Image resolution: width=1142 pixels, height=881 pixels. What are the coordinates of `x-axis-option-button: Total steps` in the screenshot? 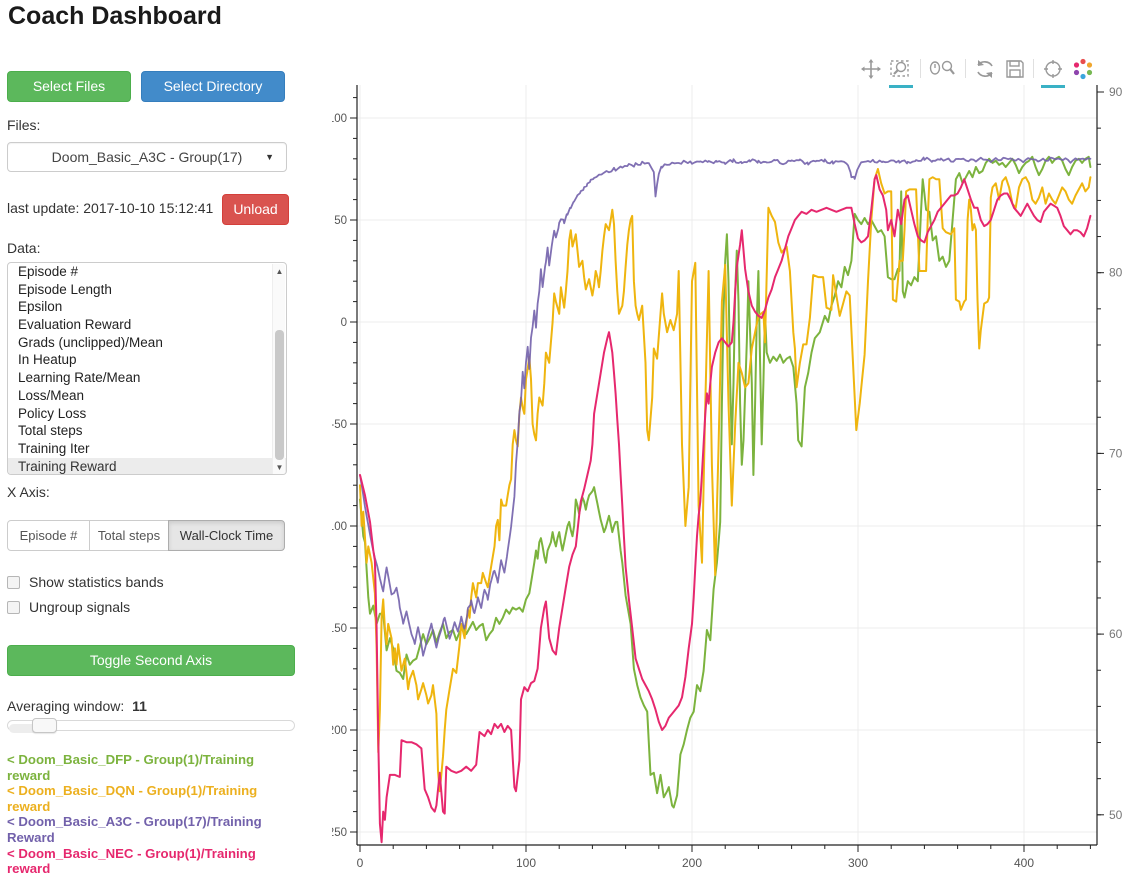 It's located at (129, 535).